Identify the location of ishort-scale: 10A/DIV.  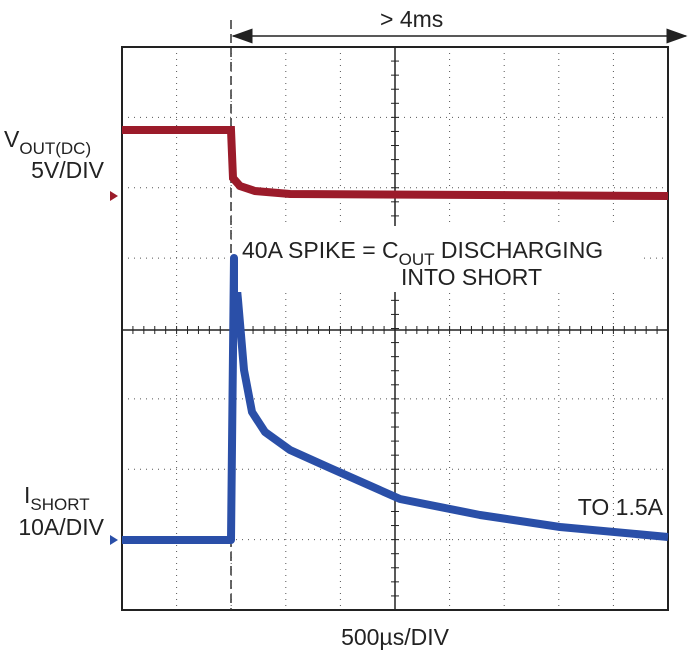
(61, 527).